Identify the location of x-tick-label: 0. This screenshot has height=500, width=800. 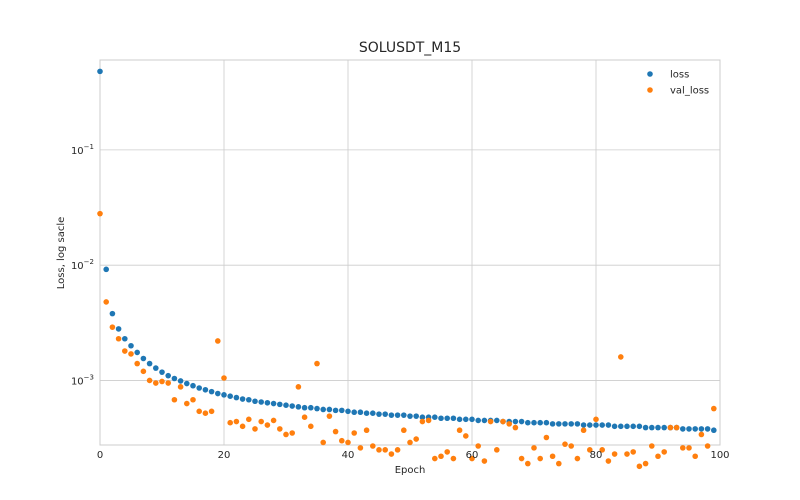
(100, 455).